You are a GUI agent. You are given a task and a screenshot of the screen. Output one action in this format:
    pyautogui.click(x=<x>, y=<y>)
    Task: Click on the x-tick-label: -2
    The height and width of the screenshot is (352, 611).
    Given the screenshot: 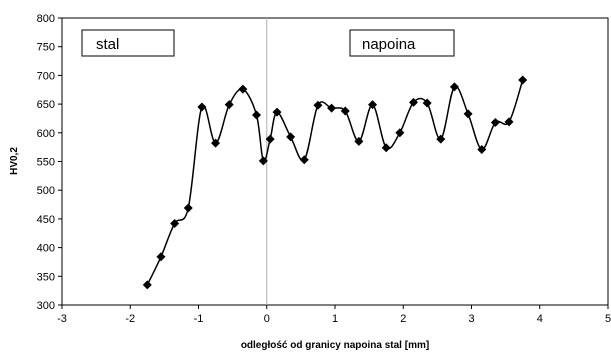 What is the action you would take?
    pyautogui.click(x=130, y=319)
    